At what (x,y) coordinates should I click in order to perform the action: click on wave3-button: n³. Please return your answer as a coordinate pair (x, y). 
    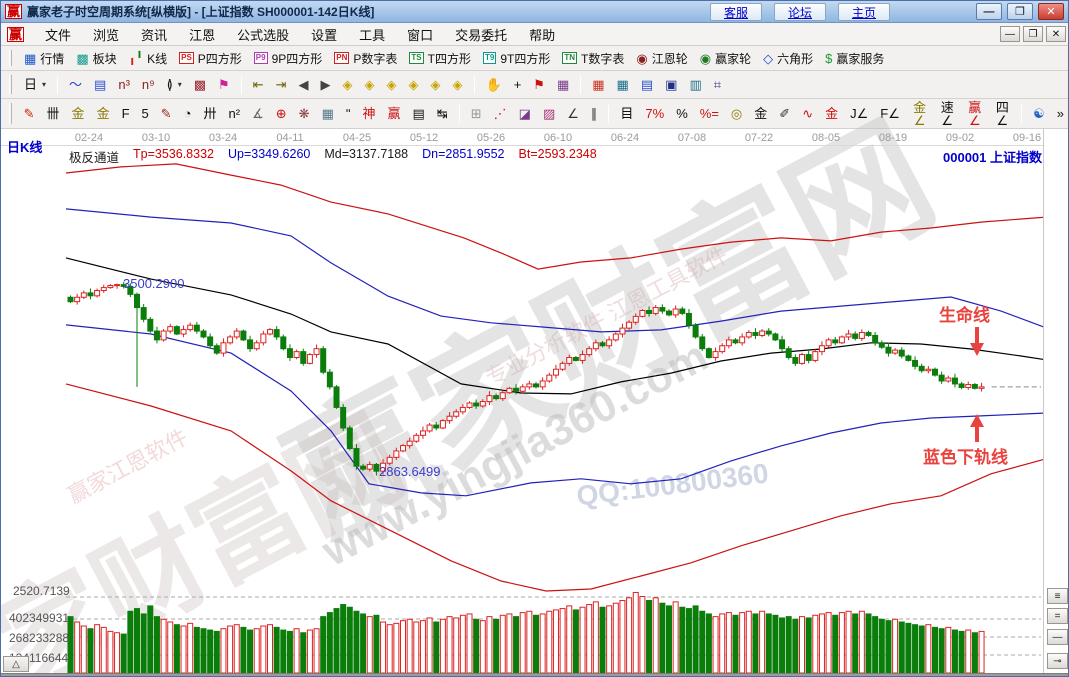
    Looking at the image, I should click on (124, 85).